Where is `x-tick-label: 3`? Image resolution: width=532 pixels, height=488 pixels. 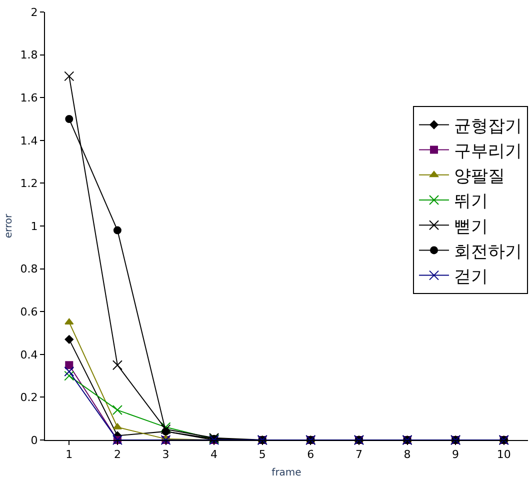 x-tick-label: 3 is located at coordinates (166, 455).